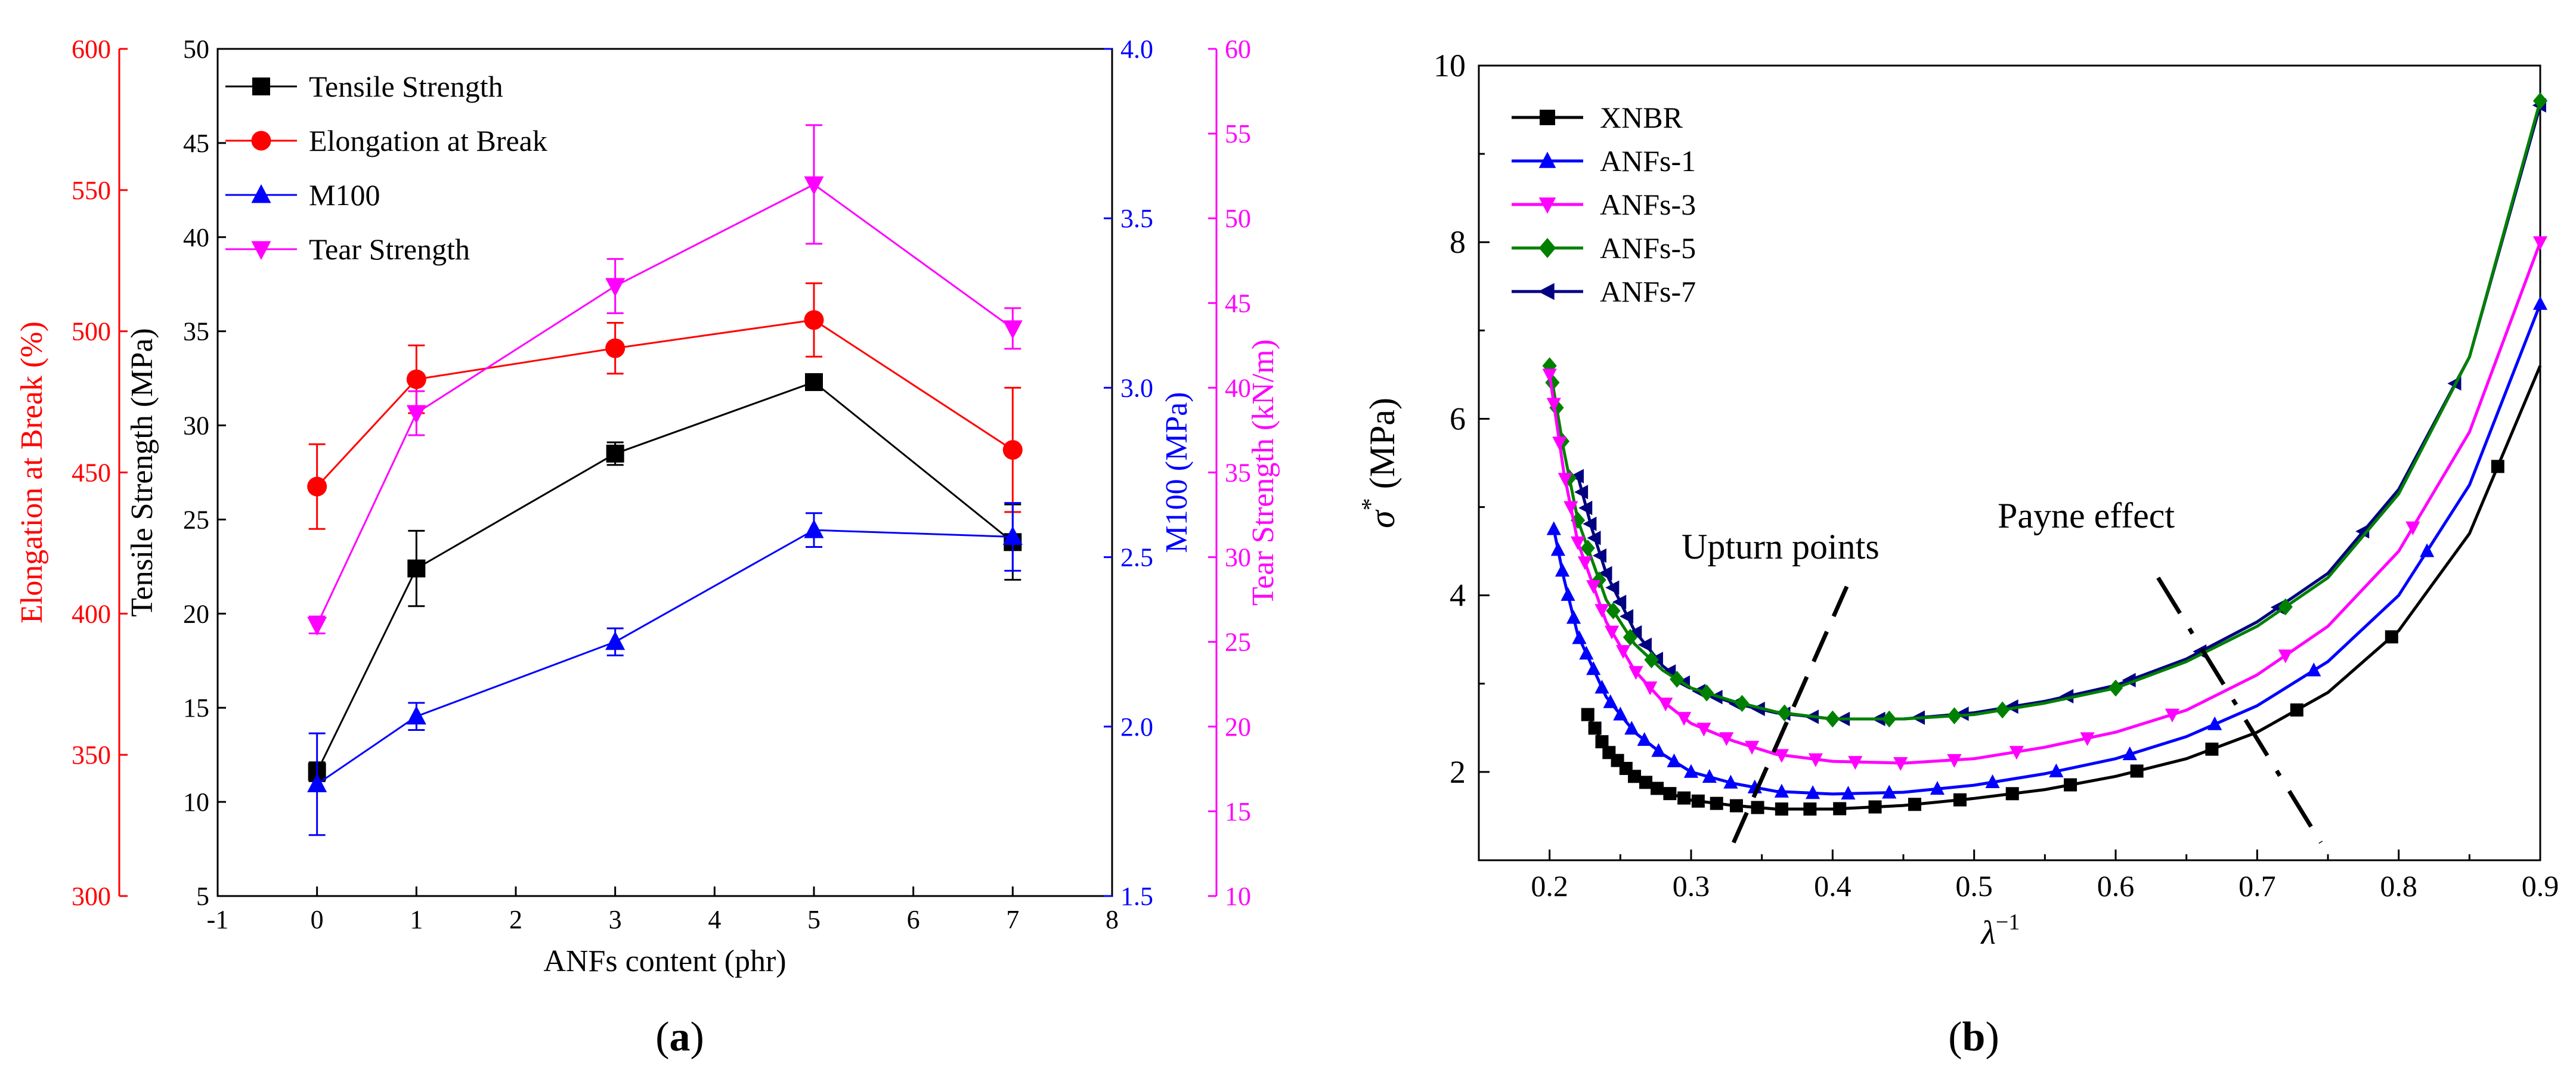 This screenshot has height=1085, width=2576. I want to click on y-tick-label: 40, so click(1238, 387).